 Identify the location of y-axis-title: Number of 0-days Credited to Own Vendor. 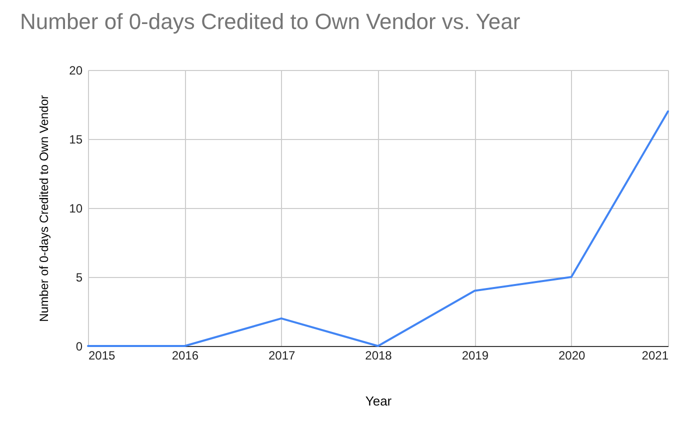
(44, 208).